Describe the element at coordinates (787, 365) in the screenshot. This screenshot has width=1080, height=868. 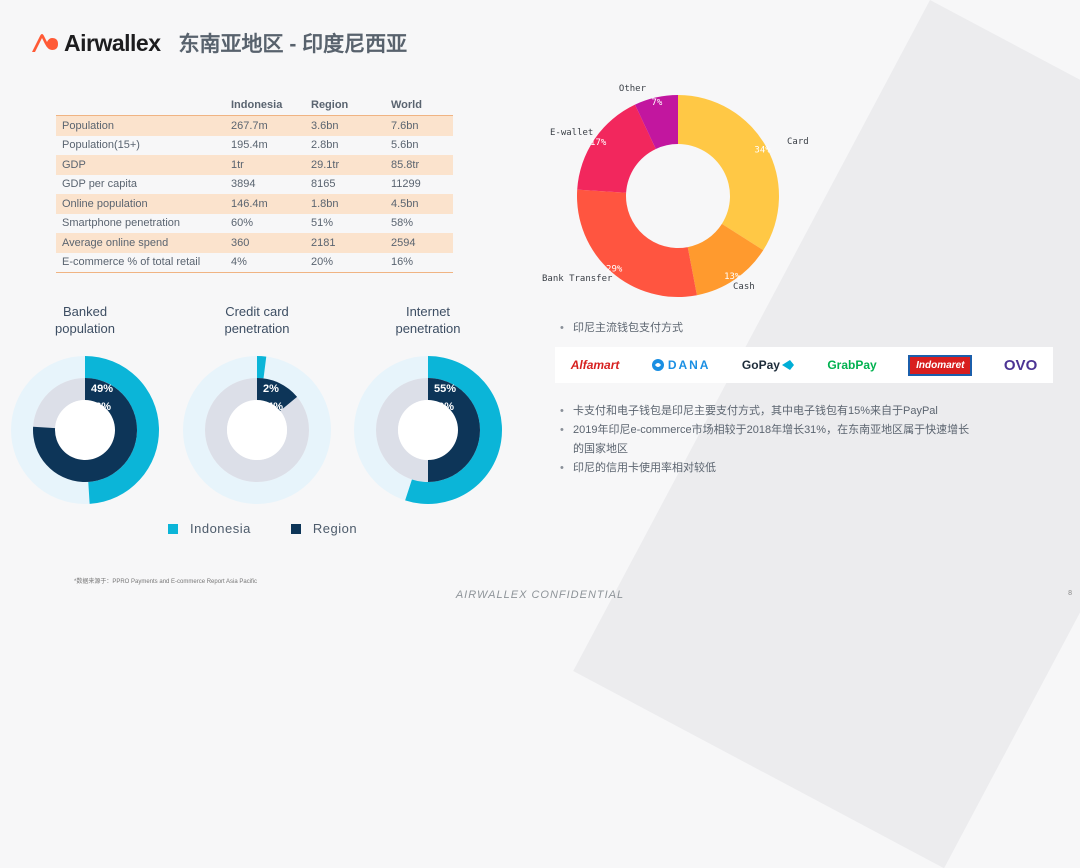
I see `gopay-icon` at that location.